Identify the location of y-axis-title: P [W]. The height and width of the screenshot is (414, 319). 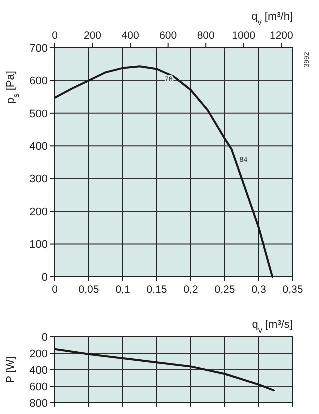
(11, 370).